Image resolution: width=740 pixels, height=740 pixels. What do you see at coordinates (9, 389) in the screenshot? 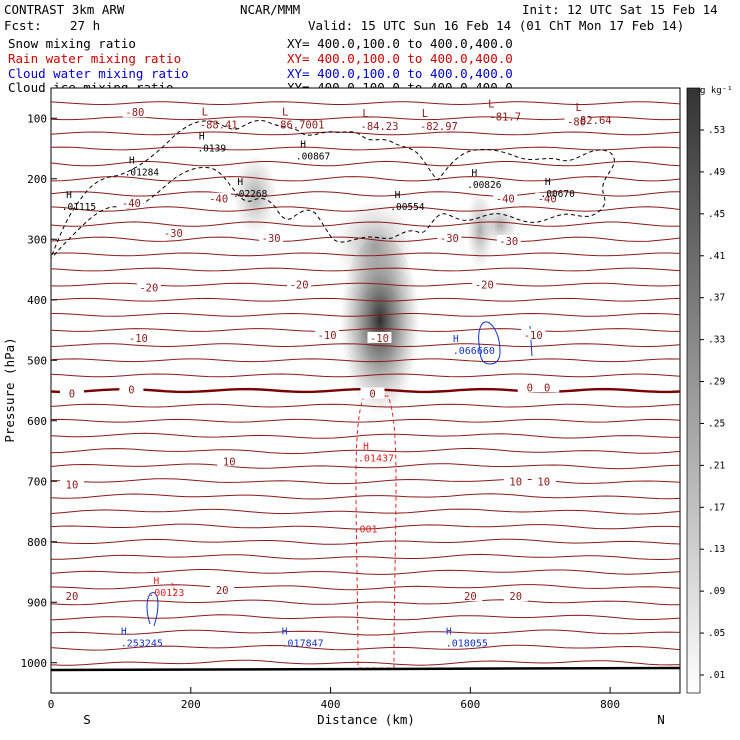
I see `y-axis-title: Pressure (hPa)` at bounding box center [9, 389].